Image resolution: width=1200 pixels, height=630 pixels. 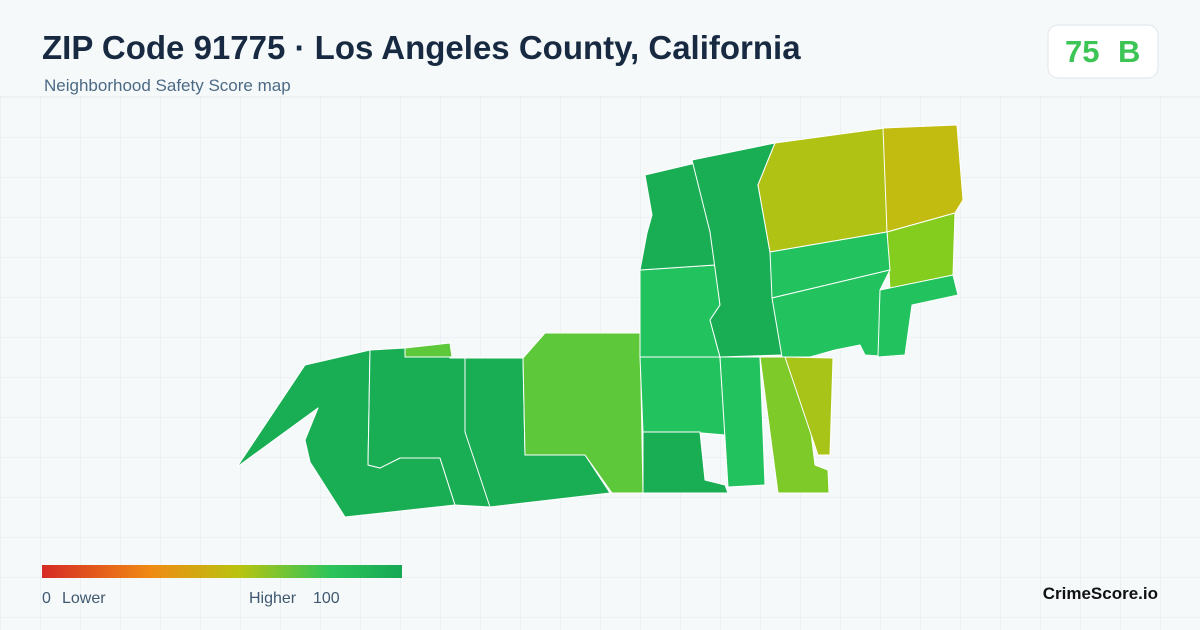 What do you see at coordinates (167, 85) in the screenshot?
I see `subtitle: Neighborhood Safety Score map` at bounding box center [167, 85].